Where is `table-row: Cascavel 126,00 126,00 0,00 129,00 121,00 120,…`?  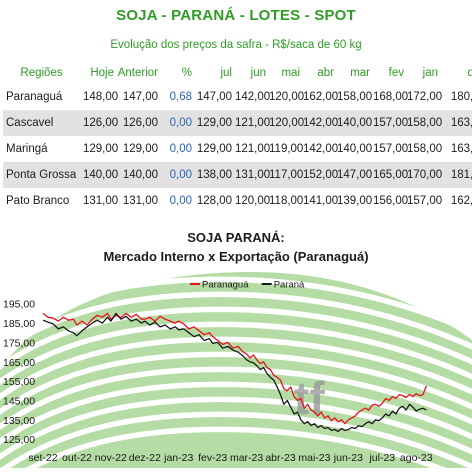
table-row: Cascavel 126,00 126,00 0,00 129,00 121,00 120,… is located at coordinates (237, 123).